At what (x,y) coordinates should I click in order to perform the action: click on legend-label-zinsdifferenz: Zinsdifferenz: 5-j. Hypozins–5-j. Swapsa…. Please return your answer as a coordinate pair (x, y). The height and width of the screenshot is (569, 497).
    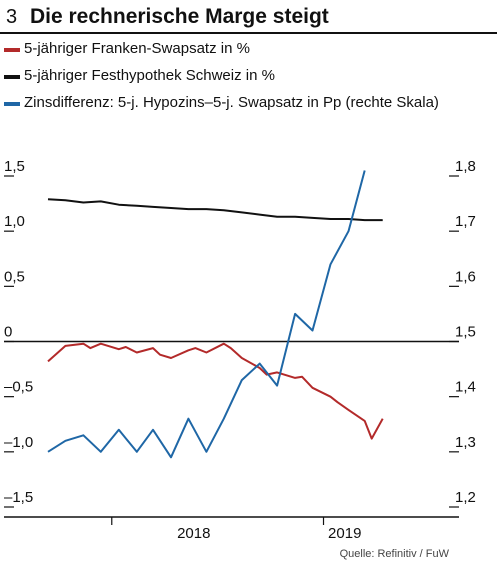
    Looking at the image, I should click on (231, 102).